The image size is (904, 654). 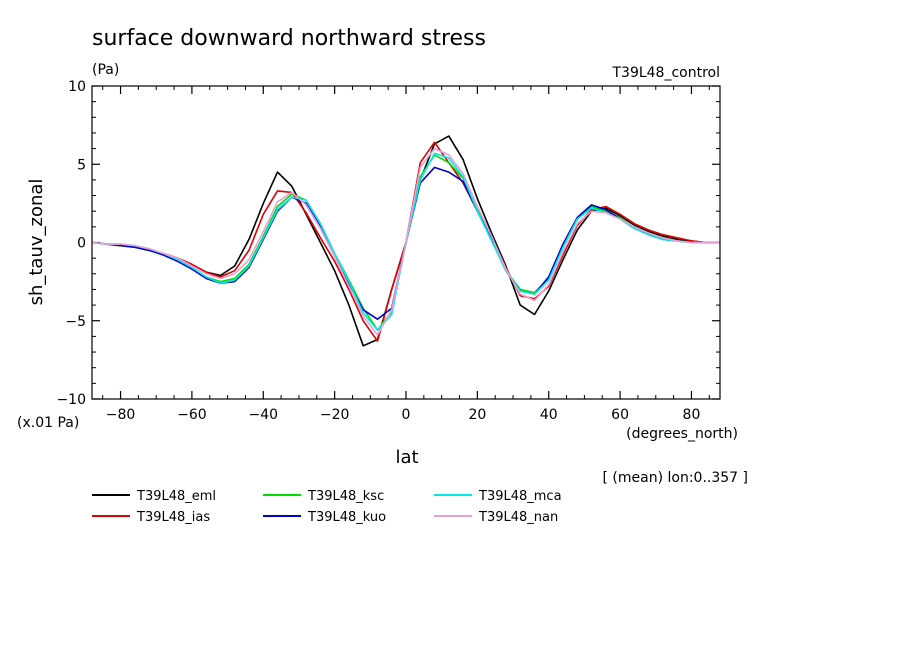 I want to click on legend-item: T39L48_eml, so click(x=154, y=496).